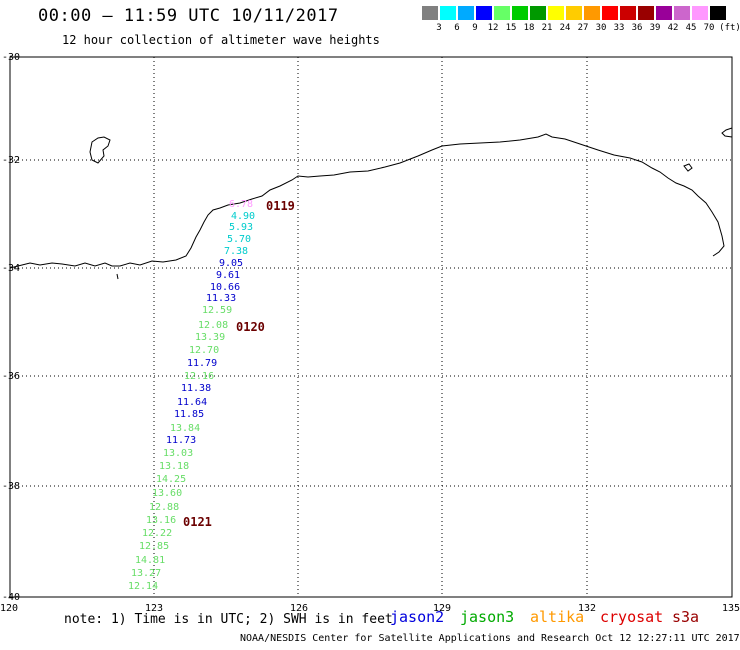  What do you see at coordinates (587, 608) in the screenshot?
I see `lon-label-132: 132` at bounding box center [587, 608].